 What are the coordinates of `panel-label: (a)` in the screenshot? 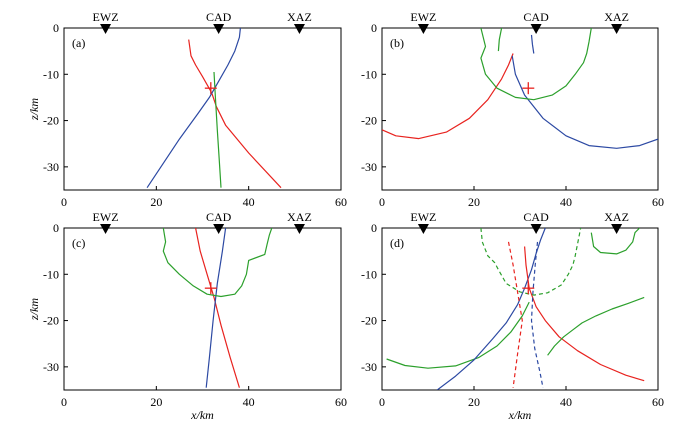 It's located at (78, 43).